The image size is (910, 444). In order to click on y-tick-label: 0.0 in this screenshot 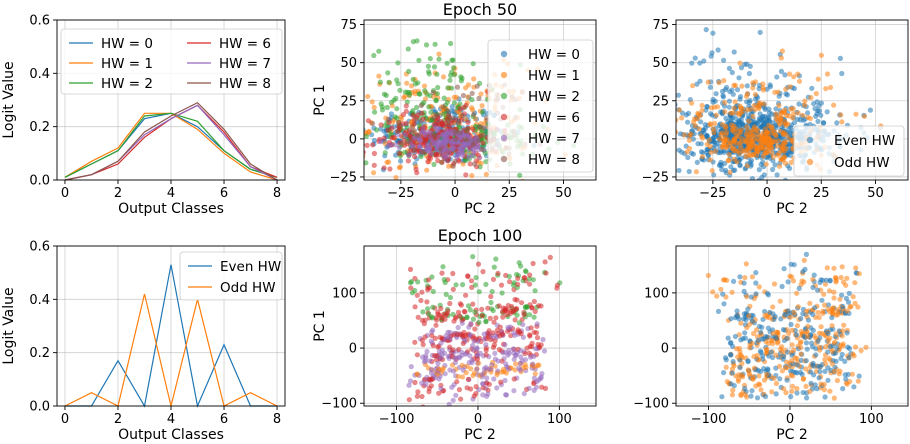, I will do `click(39, 181)`.